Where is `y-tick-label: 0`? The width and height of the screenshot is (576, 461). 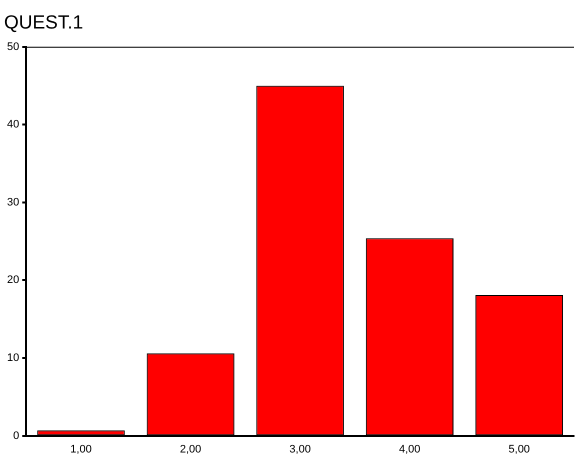
y-tick-label: 0 is located at coordinates (16, 436).